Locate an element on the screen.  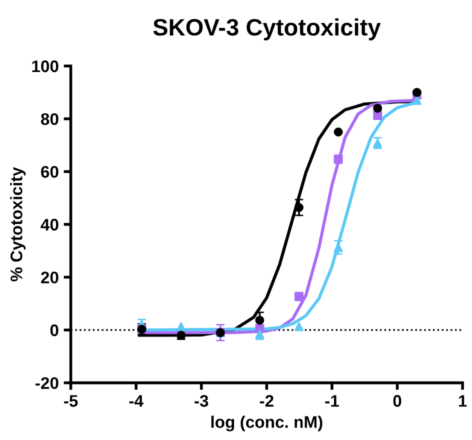
x-tick-label: -3 is located at coordinates (201, 401).